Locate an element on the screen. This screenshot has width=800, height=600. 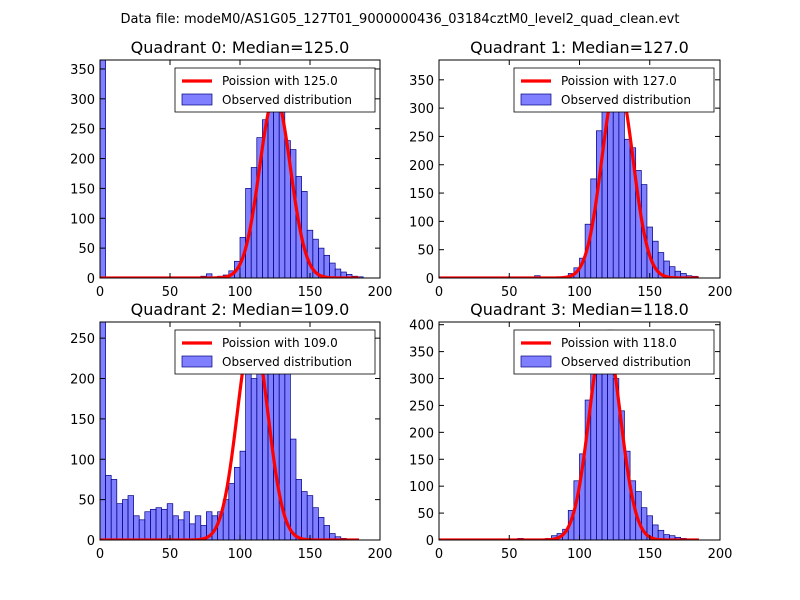
panel-title: Quadrant 3: Median=118.0 is located at coordinates (579, 309).